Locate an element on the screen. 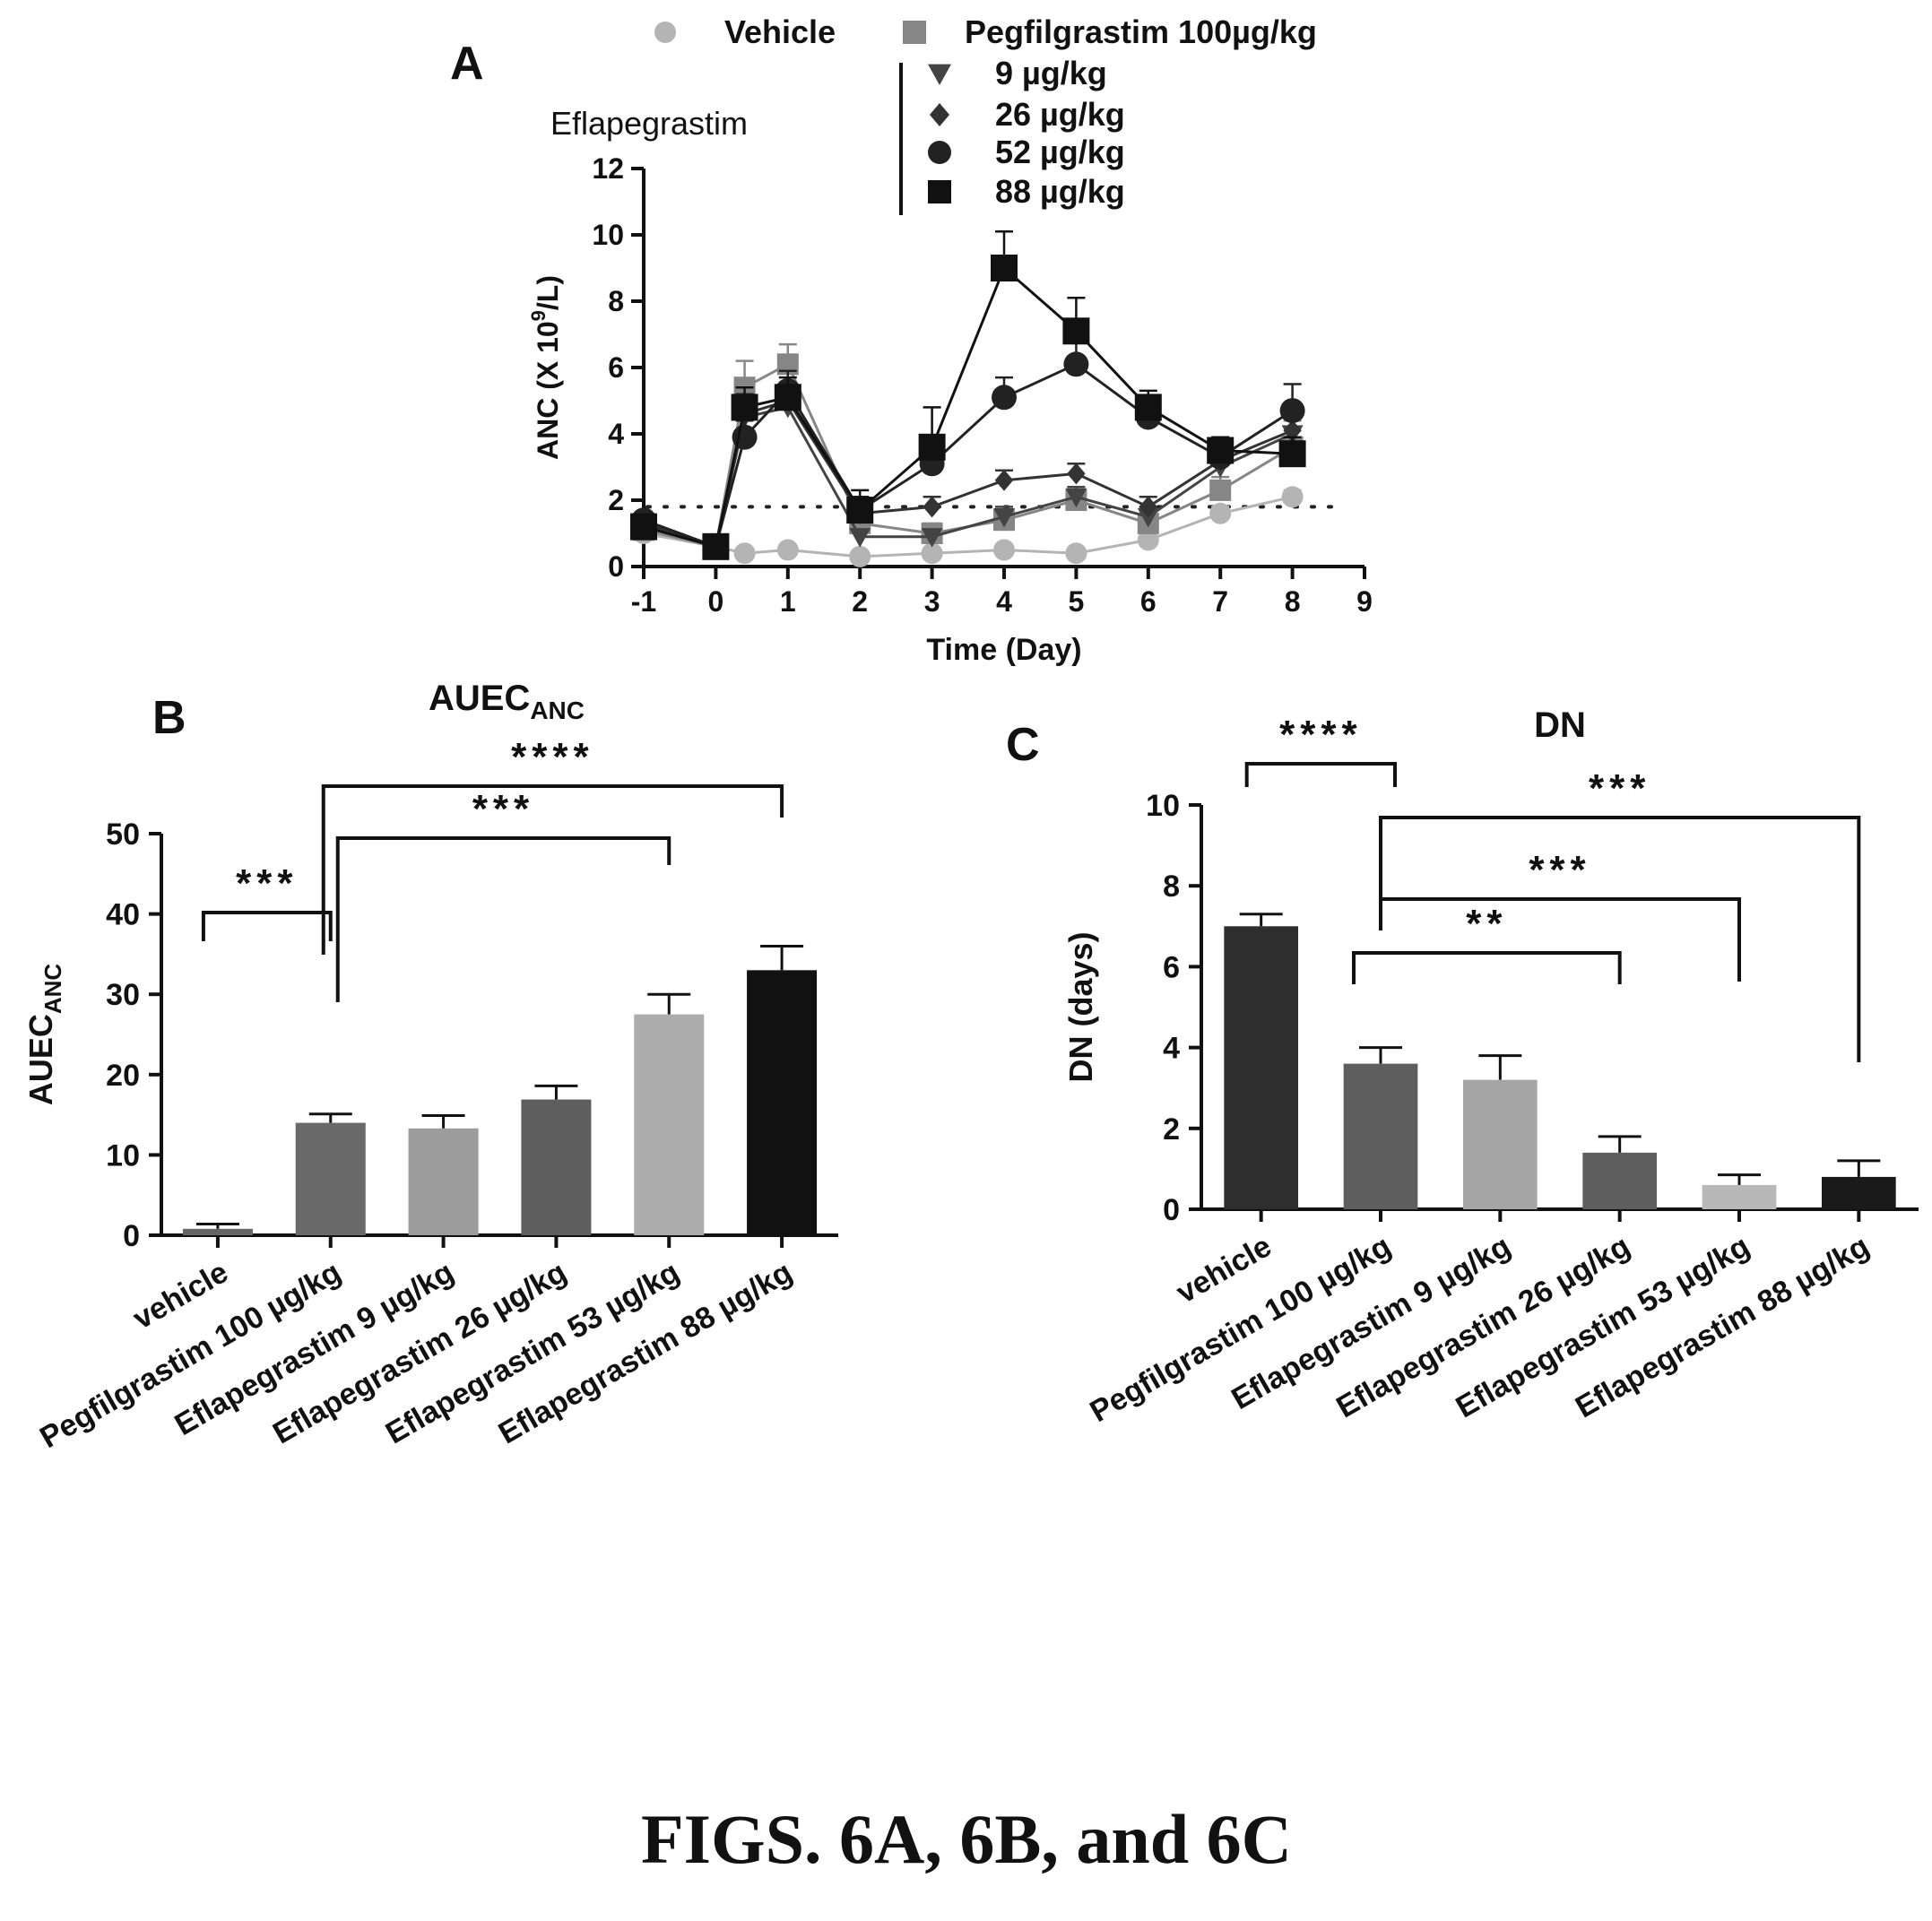 The image size is (1932, 1921). panel-c-y-axis-label-main: DN (days) is located at coordinates (1080, 1006).